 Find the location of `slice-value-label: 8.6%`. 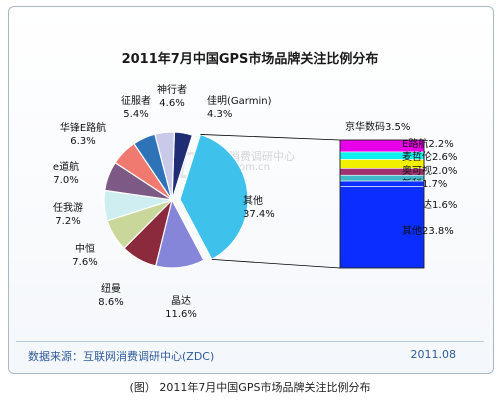

slice-value-label: 8.6% is located at coordinates (110, 302).